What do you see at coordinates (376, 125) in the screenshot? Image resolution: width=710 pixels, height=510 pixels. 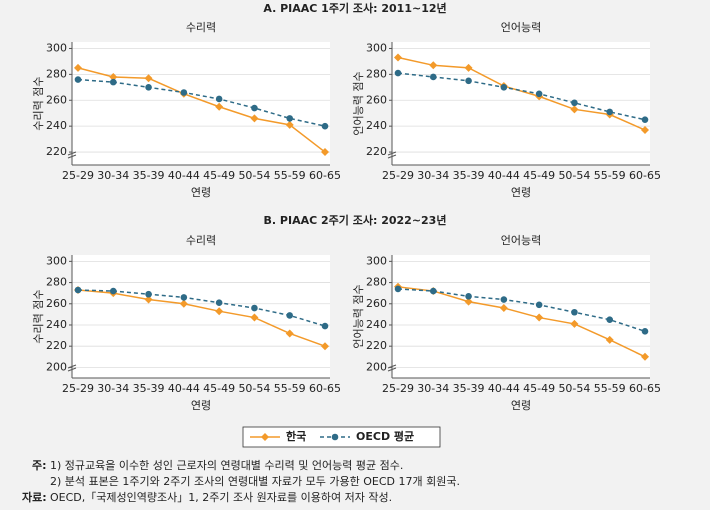 I see `y-tick-label: 240` at bounding box center [376, 125].